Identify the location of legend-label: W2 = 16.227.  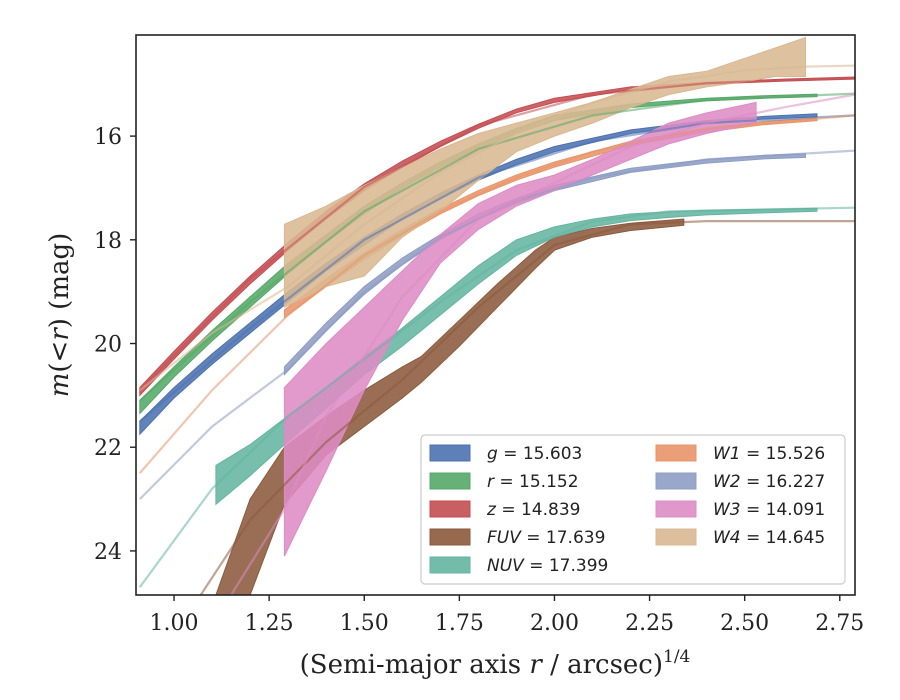
(769, 482).